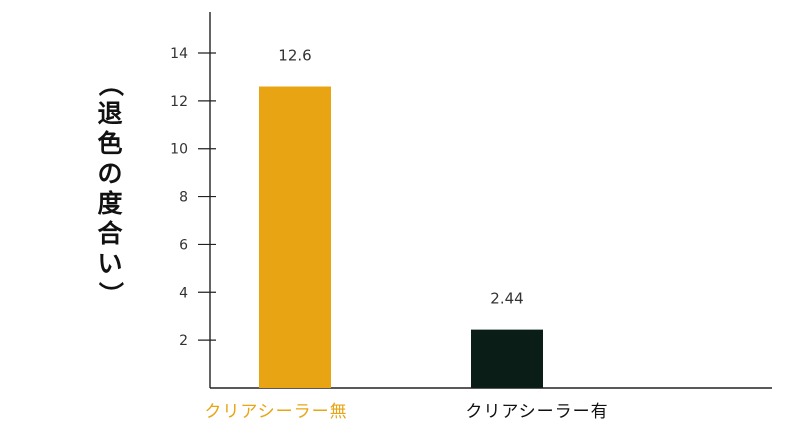  What do you see at coordinates (275, 412) in the screenshot?
I see `x-tick-label: クリアシーラー無` at bounding box center [275, 412].